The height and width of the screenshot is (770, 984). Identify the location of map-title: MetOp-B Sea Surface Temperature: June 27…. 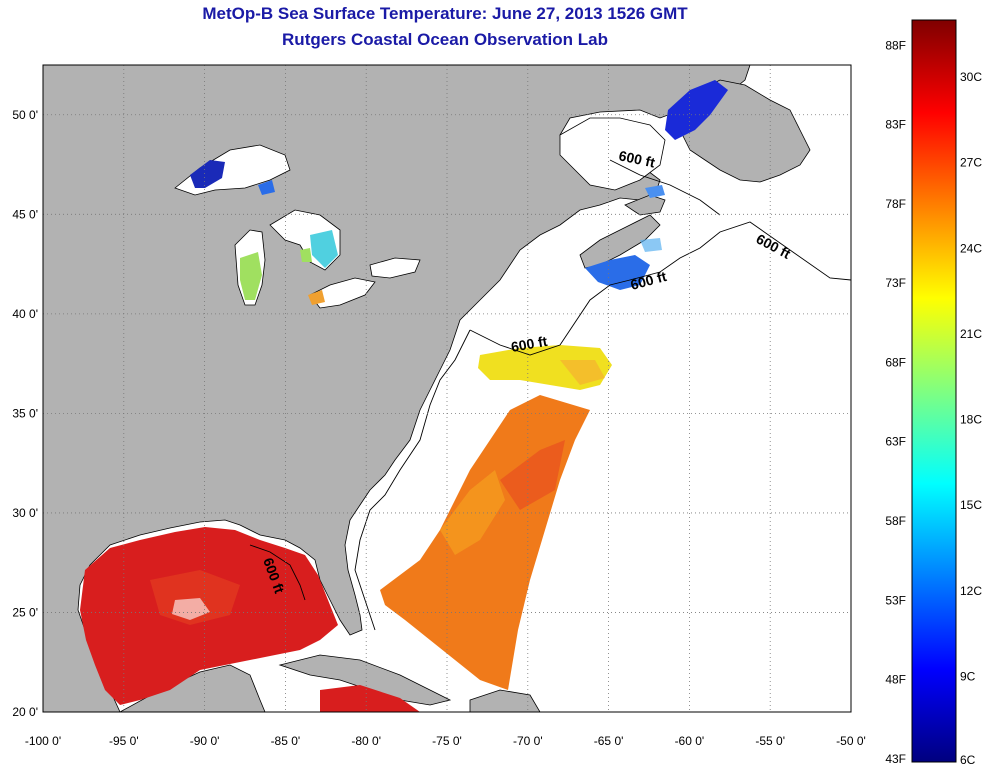
(445, 13).